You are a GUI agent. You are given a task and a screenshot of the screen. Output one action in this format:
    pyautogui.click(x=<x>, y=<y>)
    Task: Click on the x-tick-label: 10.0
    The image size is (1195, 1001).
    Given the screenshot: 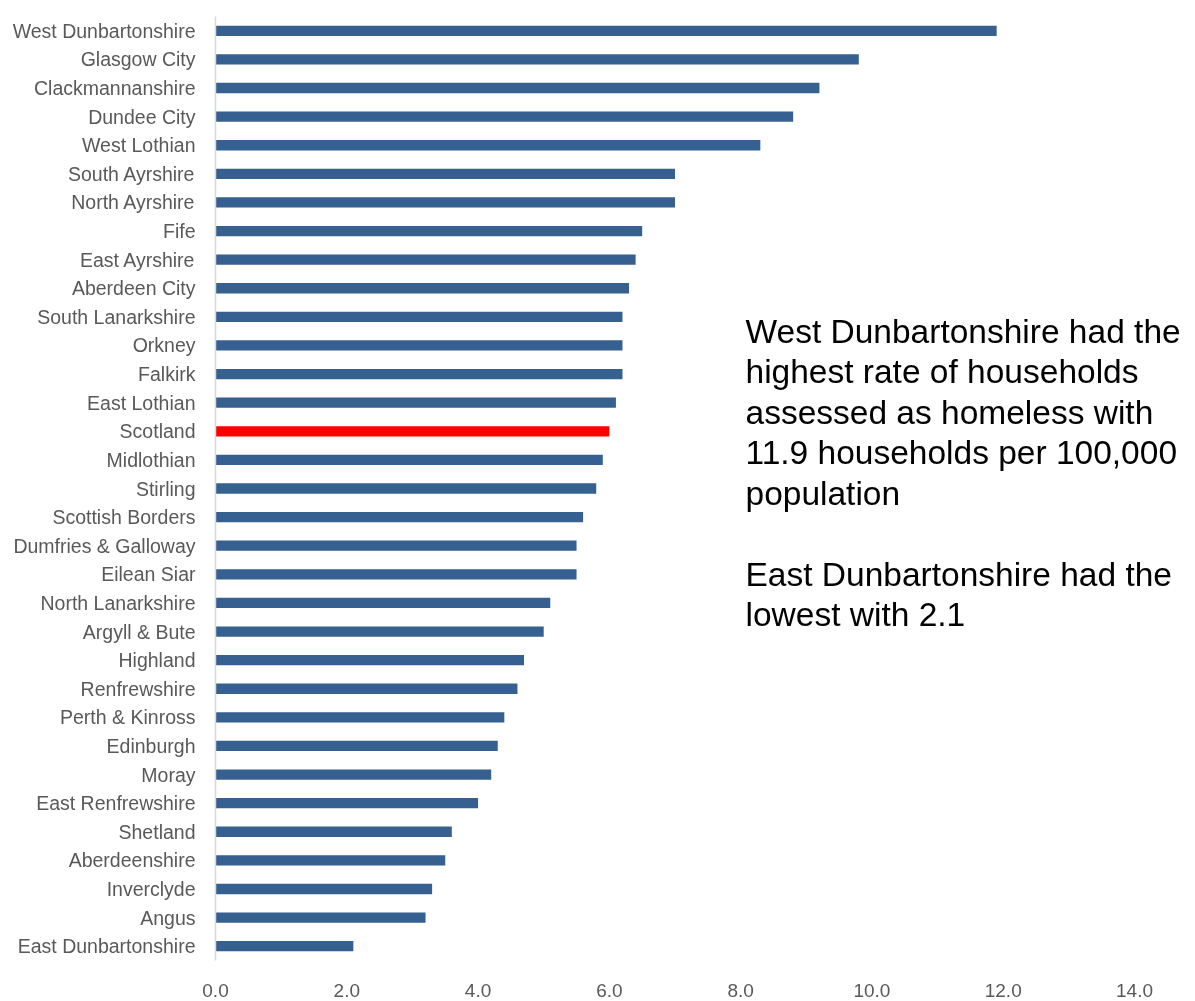 What is the action you would take?
    pyautogui.click(x=872, y=990)
    